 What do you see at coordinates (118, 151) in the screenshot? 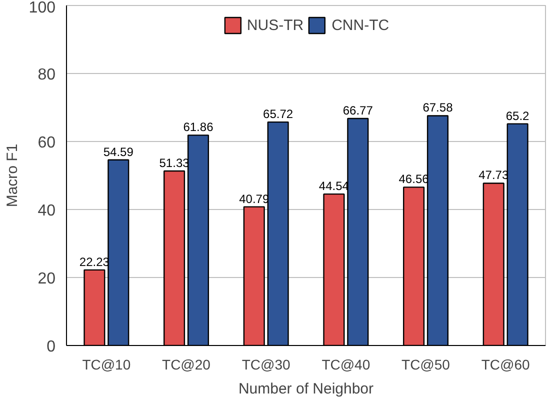
I see `data-label: 54.59` at bounding box center [118, 151].